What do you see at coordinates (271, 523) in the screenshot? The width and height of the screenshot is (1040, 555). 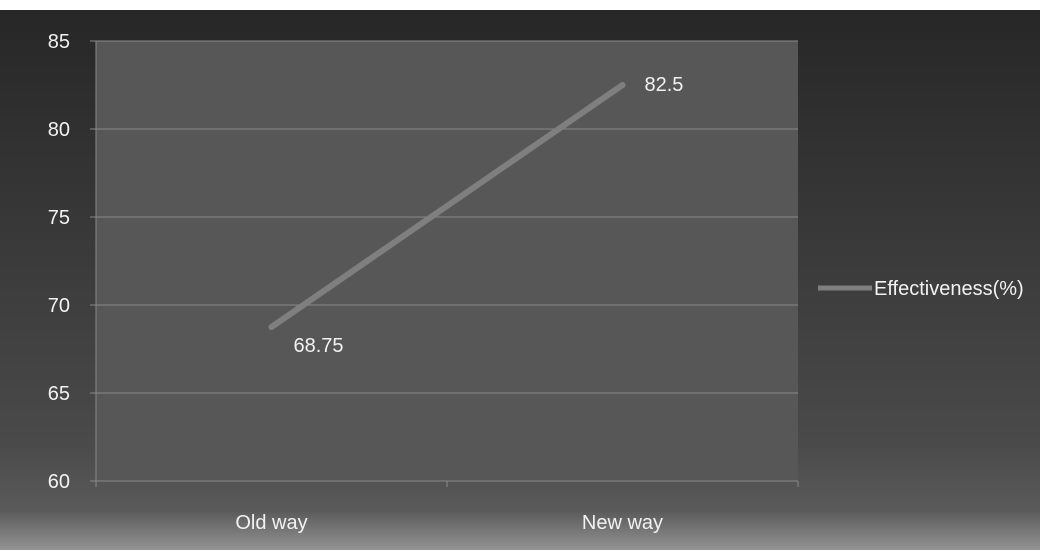 I see `x-tick-label: Old way` at bounding box center [271, 523].